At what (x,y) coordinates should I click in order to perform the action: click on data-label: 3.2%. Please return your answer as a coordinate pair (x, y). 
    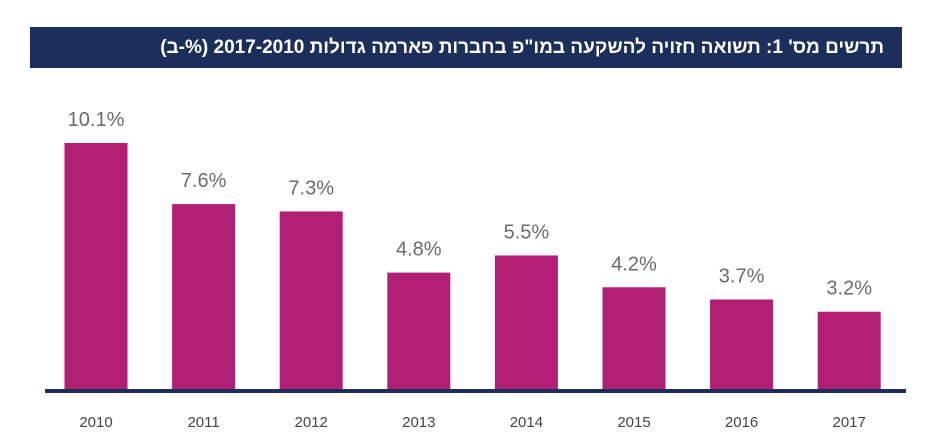
    Looking at the image, I should click on (849, 289).